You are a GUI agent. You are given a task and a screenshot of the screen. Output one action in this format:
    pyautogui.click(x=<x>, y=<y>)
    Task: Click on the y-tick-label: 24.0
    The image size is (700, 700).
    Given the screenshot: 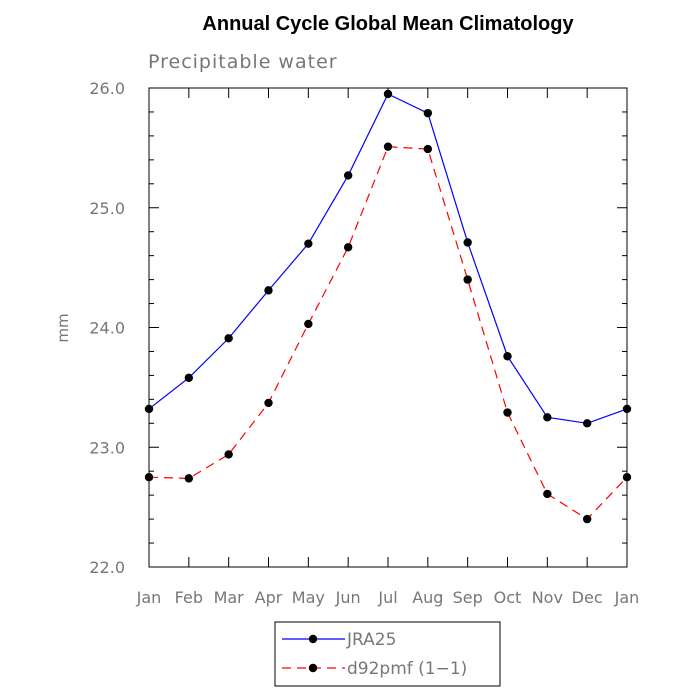 What is the action you would take?
    pyautogui.click(x=107, y=328)
    